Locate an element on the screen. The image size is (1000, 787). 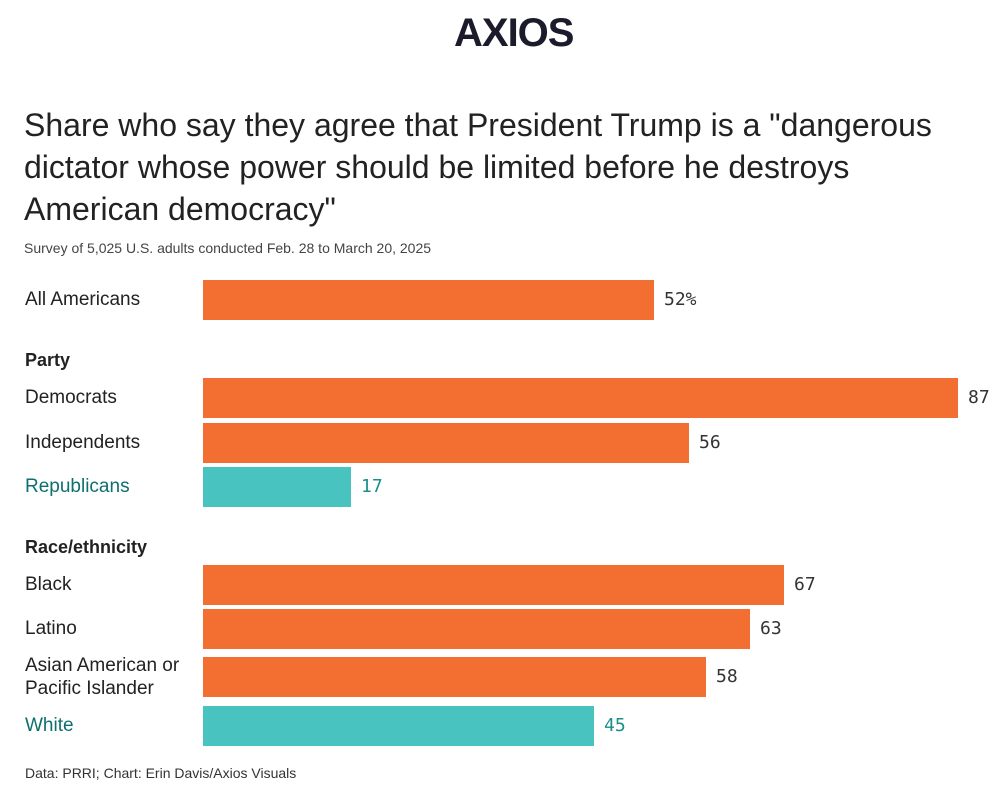
data-label: 67 is located at coordinates (805, 584).